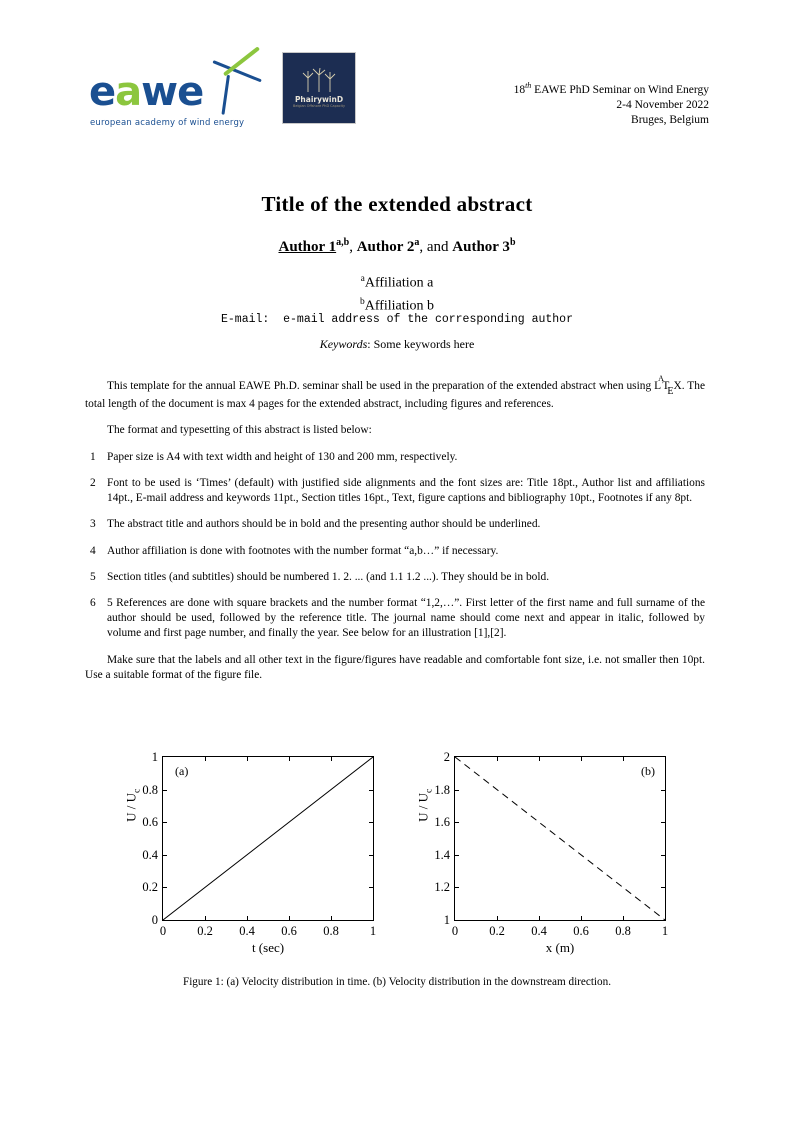 The height and width of the screenshot is (1123, 794). Describe the element at coordinates (93, 602) in the screenshot. I see `list-item-number: 6` at that location.